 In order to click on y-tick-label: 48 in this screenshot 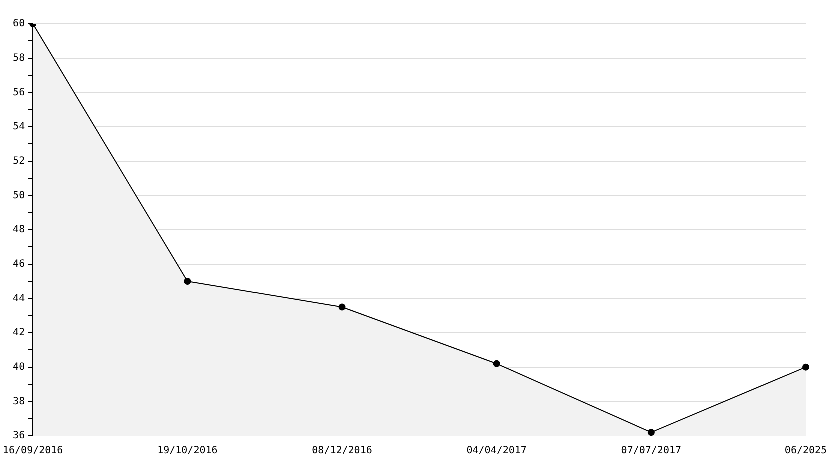, I will do `click(19, 230)`.